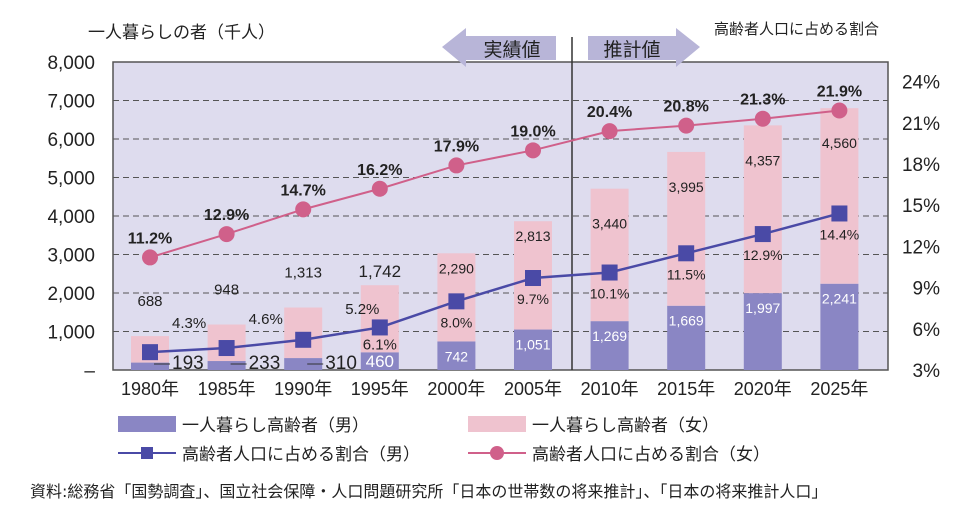  What do you see at coordinates (686, 321) in the screenshot?
I see `male-value-label: 1,669` at bounding box center [686, 321].